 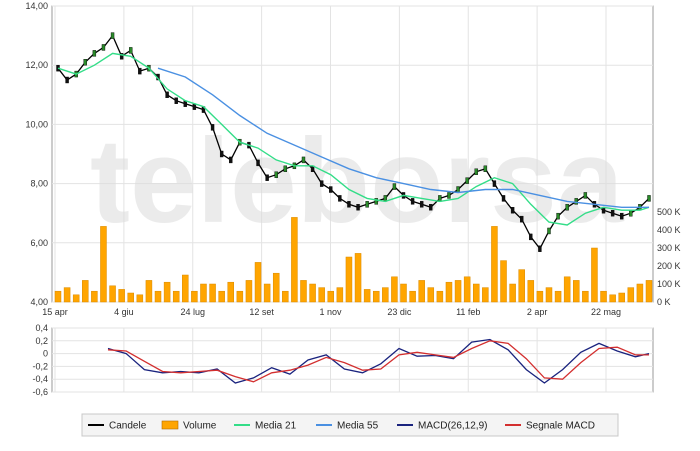 What do you see at coordinates (40, 379) in the screenshot?
I see `macd-y-tick-label: -0,4` at bounding box center [40, 379].